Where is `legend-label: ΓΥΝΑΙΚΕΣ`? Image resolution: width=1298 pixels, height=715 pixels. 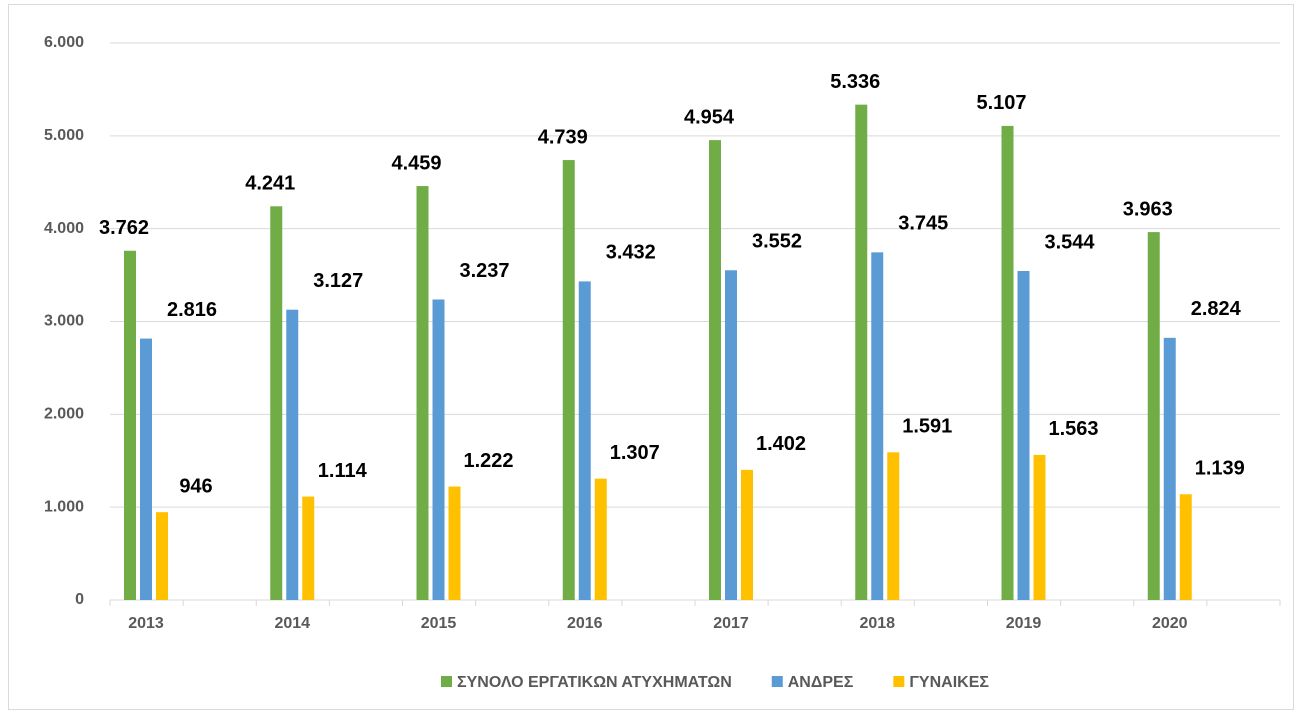 legend-label: ΓΥΝΑΙΚΕΣ is located at coordinates (949, 682).